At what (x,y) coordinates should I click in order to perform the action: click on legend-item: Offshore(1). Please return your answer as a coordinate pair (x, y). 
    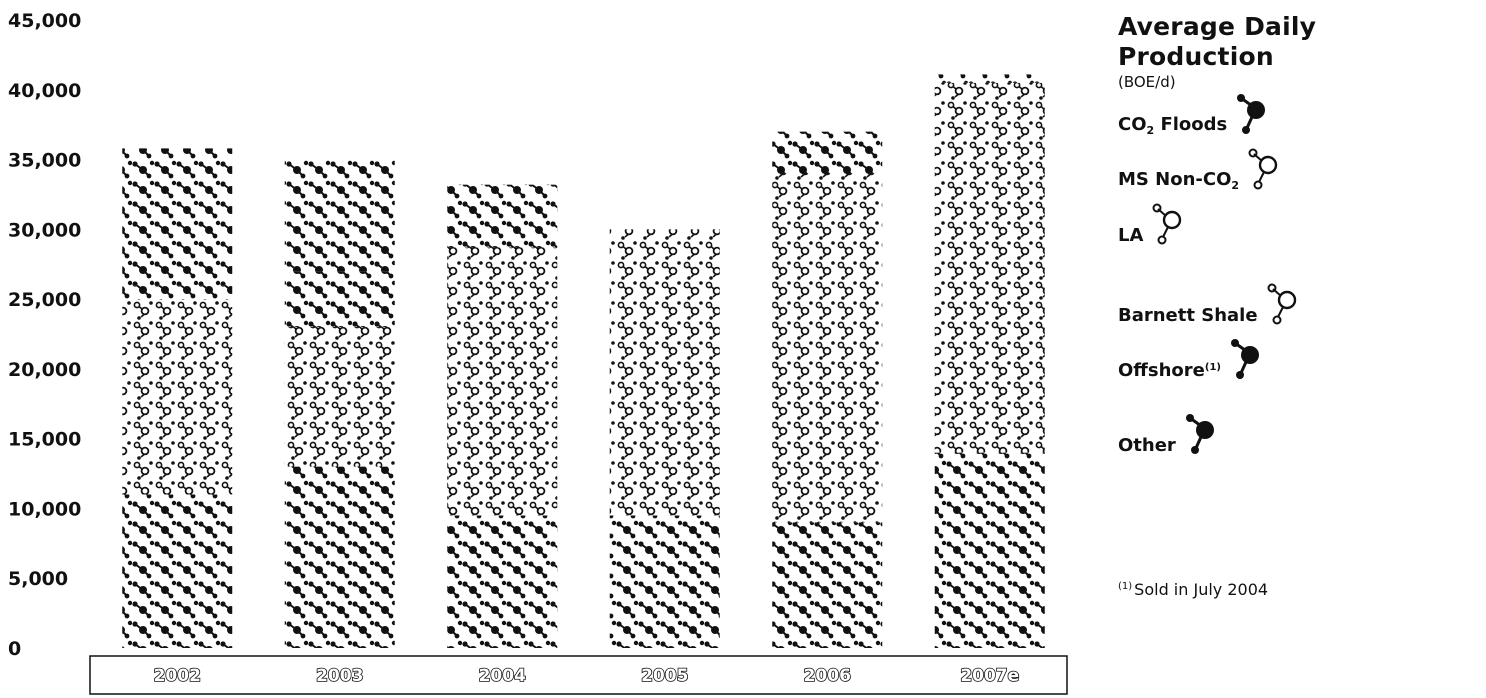
    Looking at the image, I should click on (1191, 367).